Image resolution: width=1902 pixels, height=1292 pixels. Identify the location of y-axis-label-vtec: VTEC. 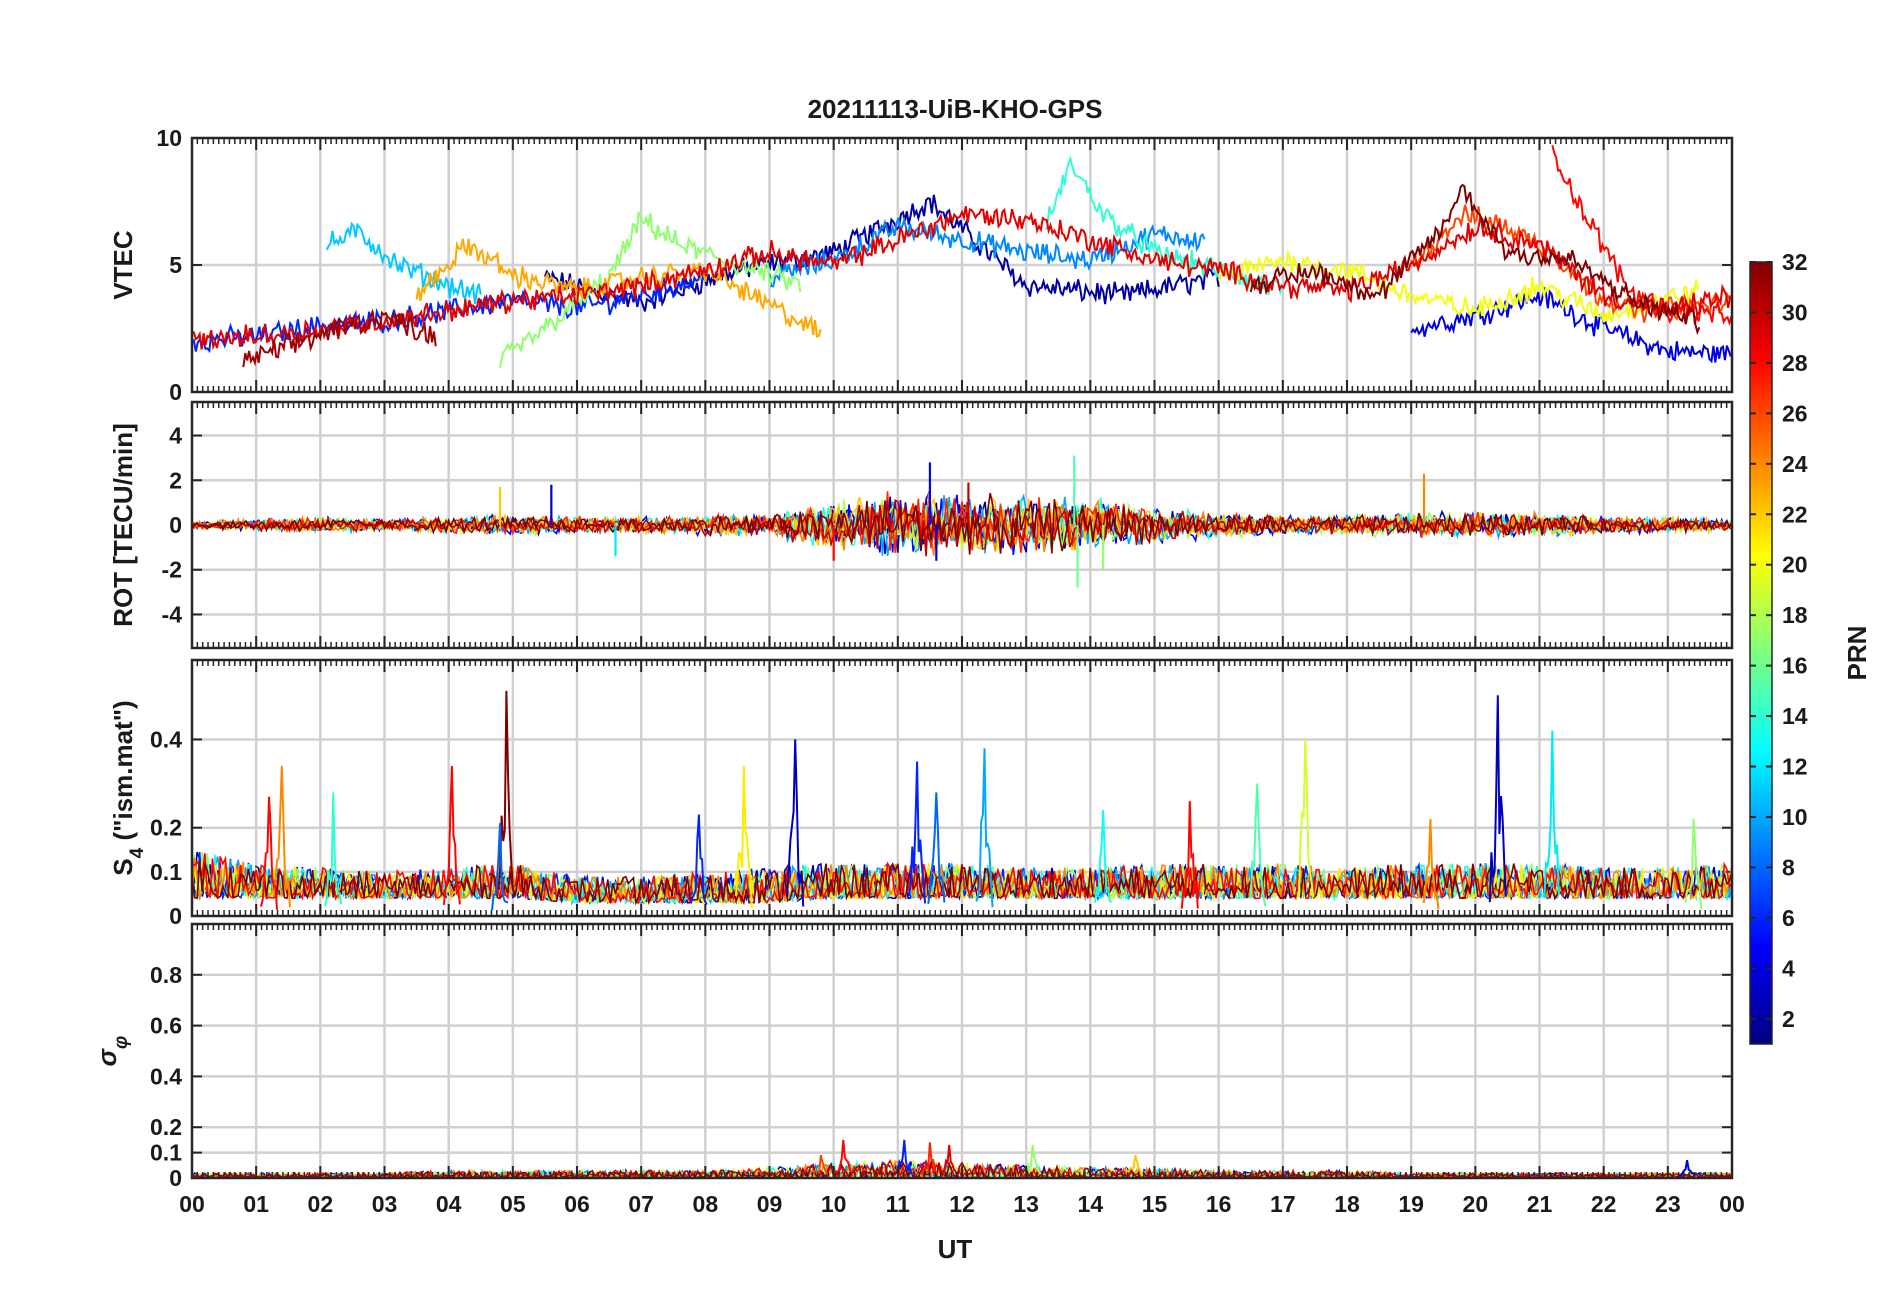
(123, 265).